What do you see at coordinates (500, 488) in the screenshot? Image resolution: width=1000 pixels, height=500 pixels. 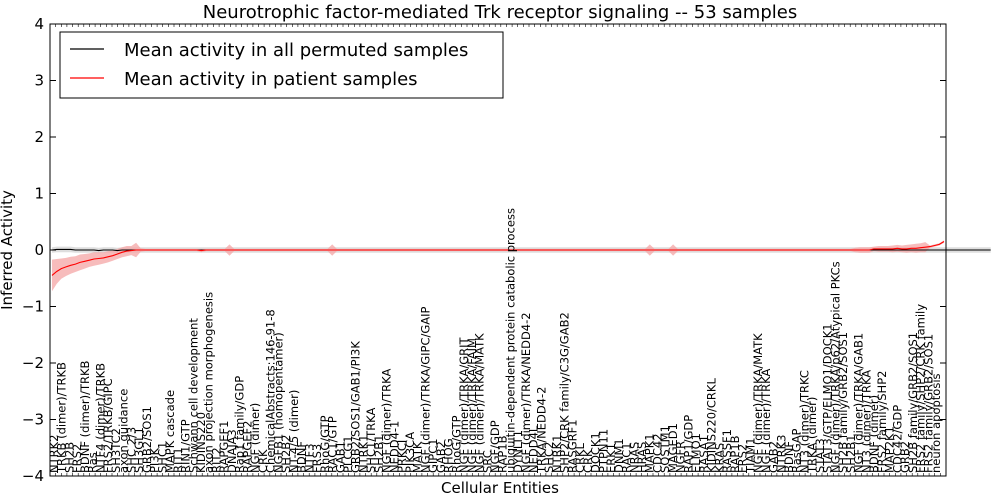 I see `x-axis-label: Cellular Entities` at bounding box center [500, 488].